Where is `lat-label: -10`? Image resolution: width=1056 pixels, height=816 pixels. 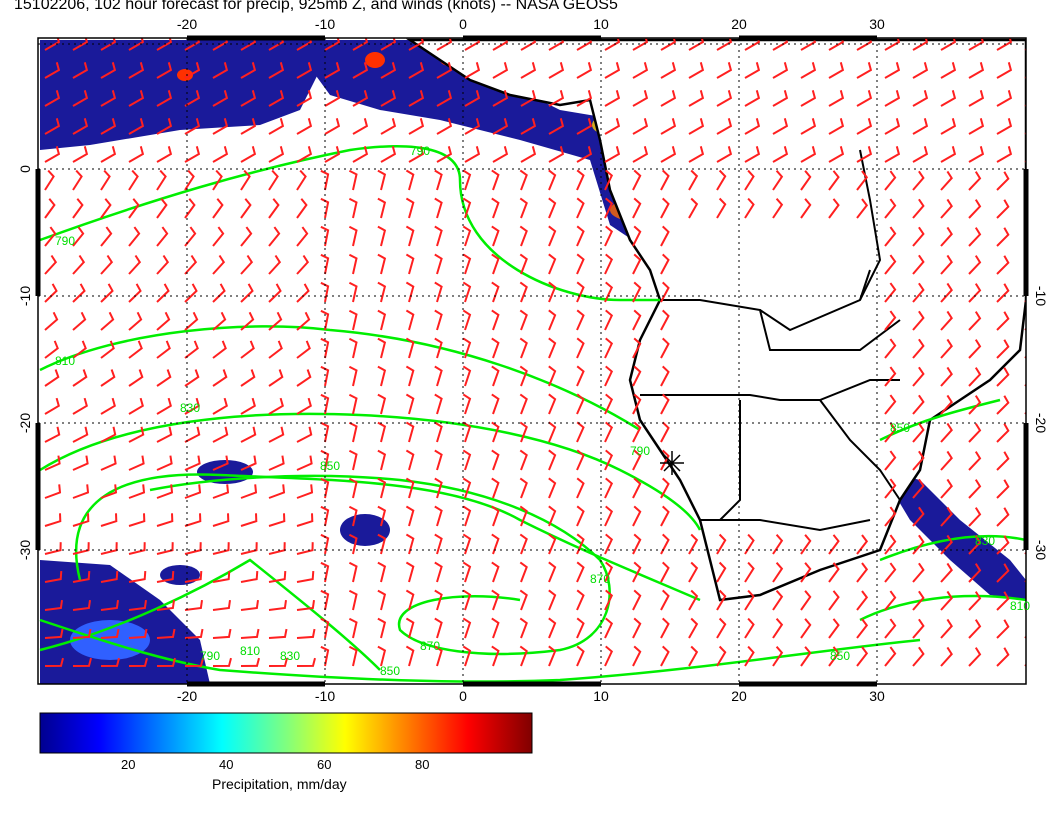
lat-label: -10 is located at coordinates (1041, 296).